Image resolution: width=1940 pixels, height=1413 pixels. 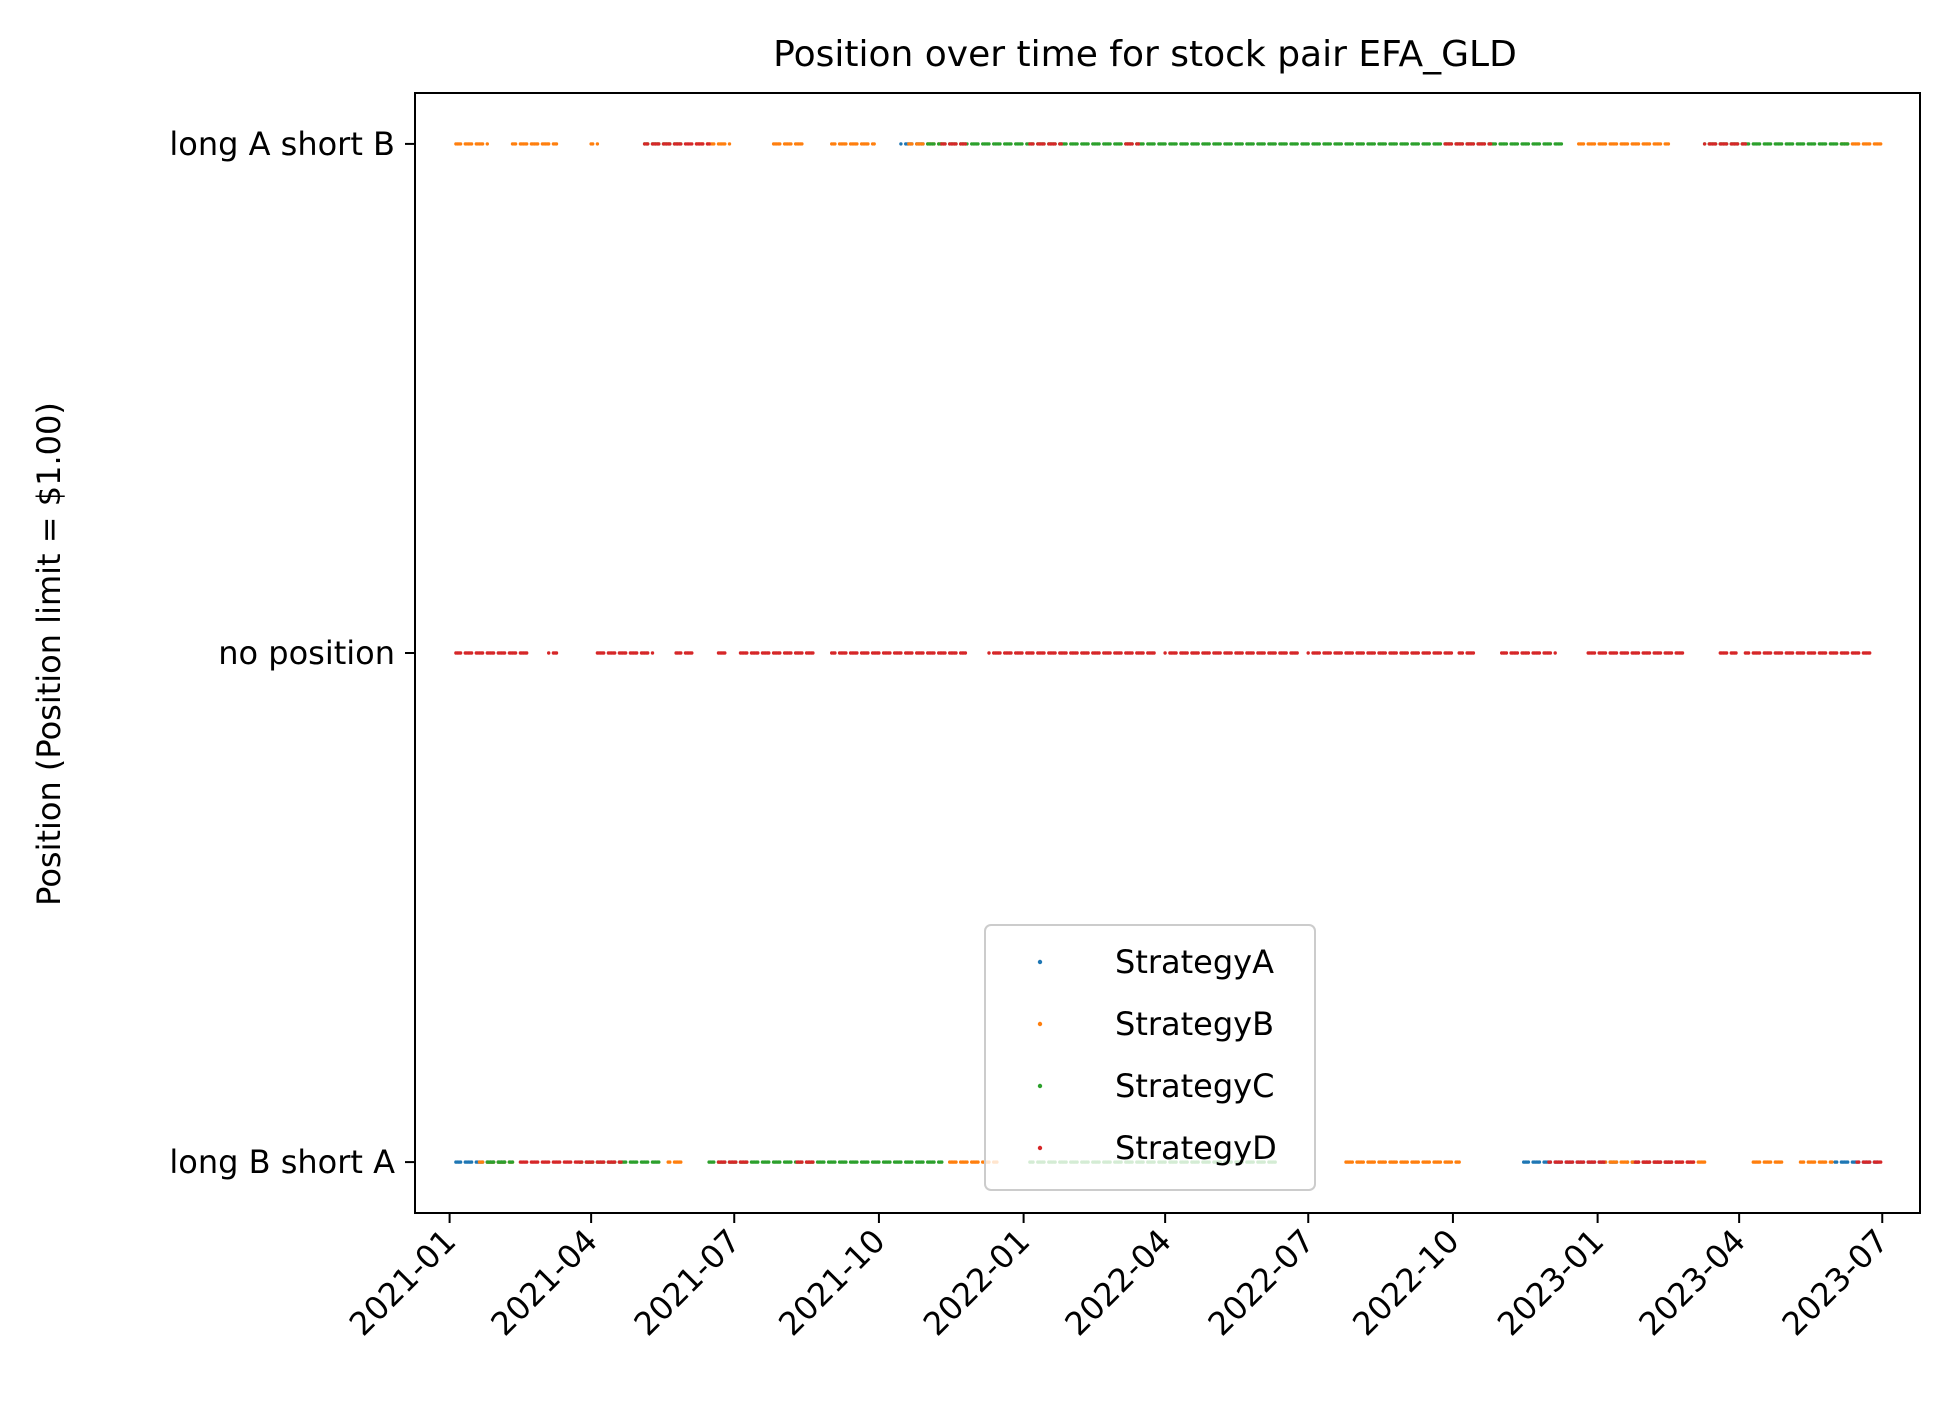 What do you see at coordinates (543, 1282) in the screenshot?
I see `x-tick-label: 2021-04` at bounding box center [543, 1282].